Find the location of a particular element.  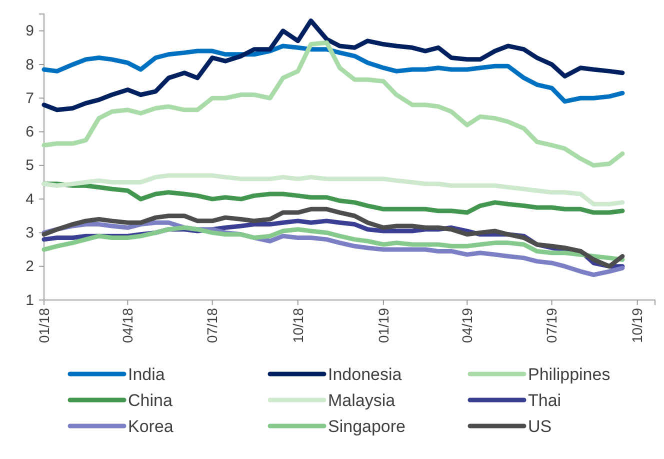

x-tick-label: 07/18 is located at coordinates (212, 326).